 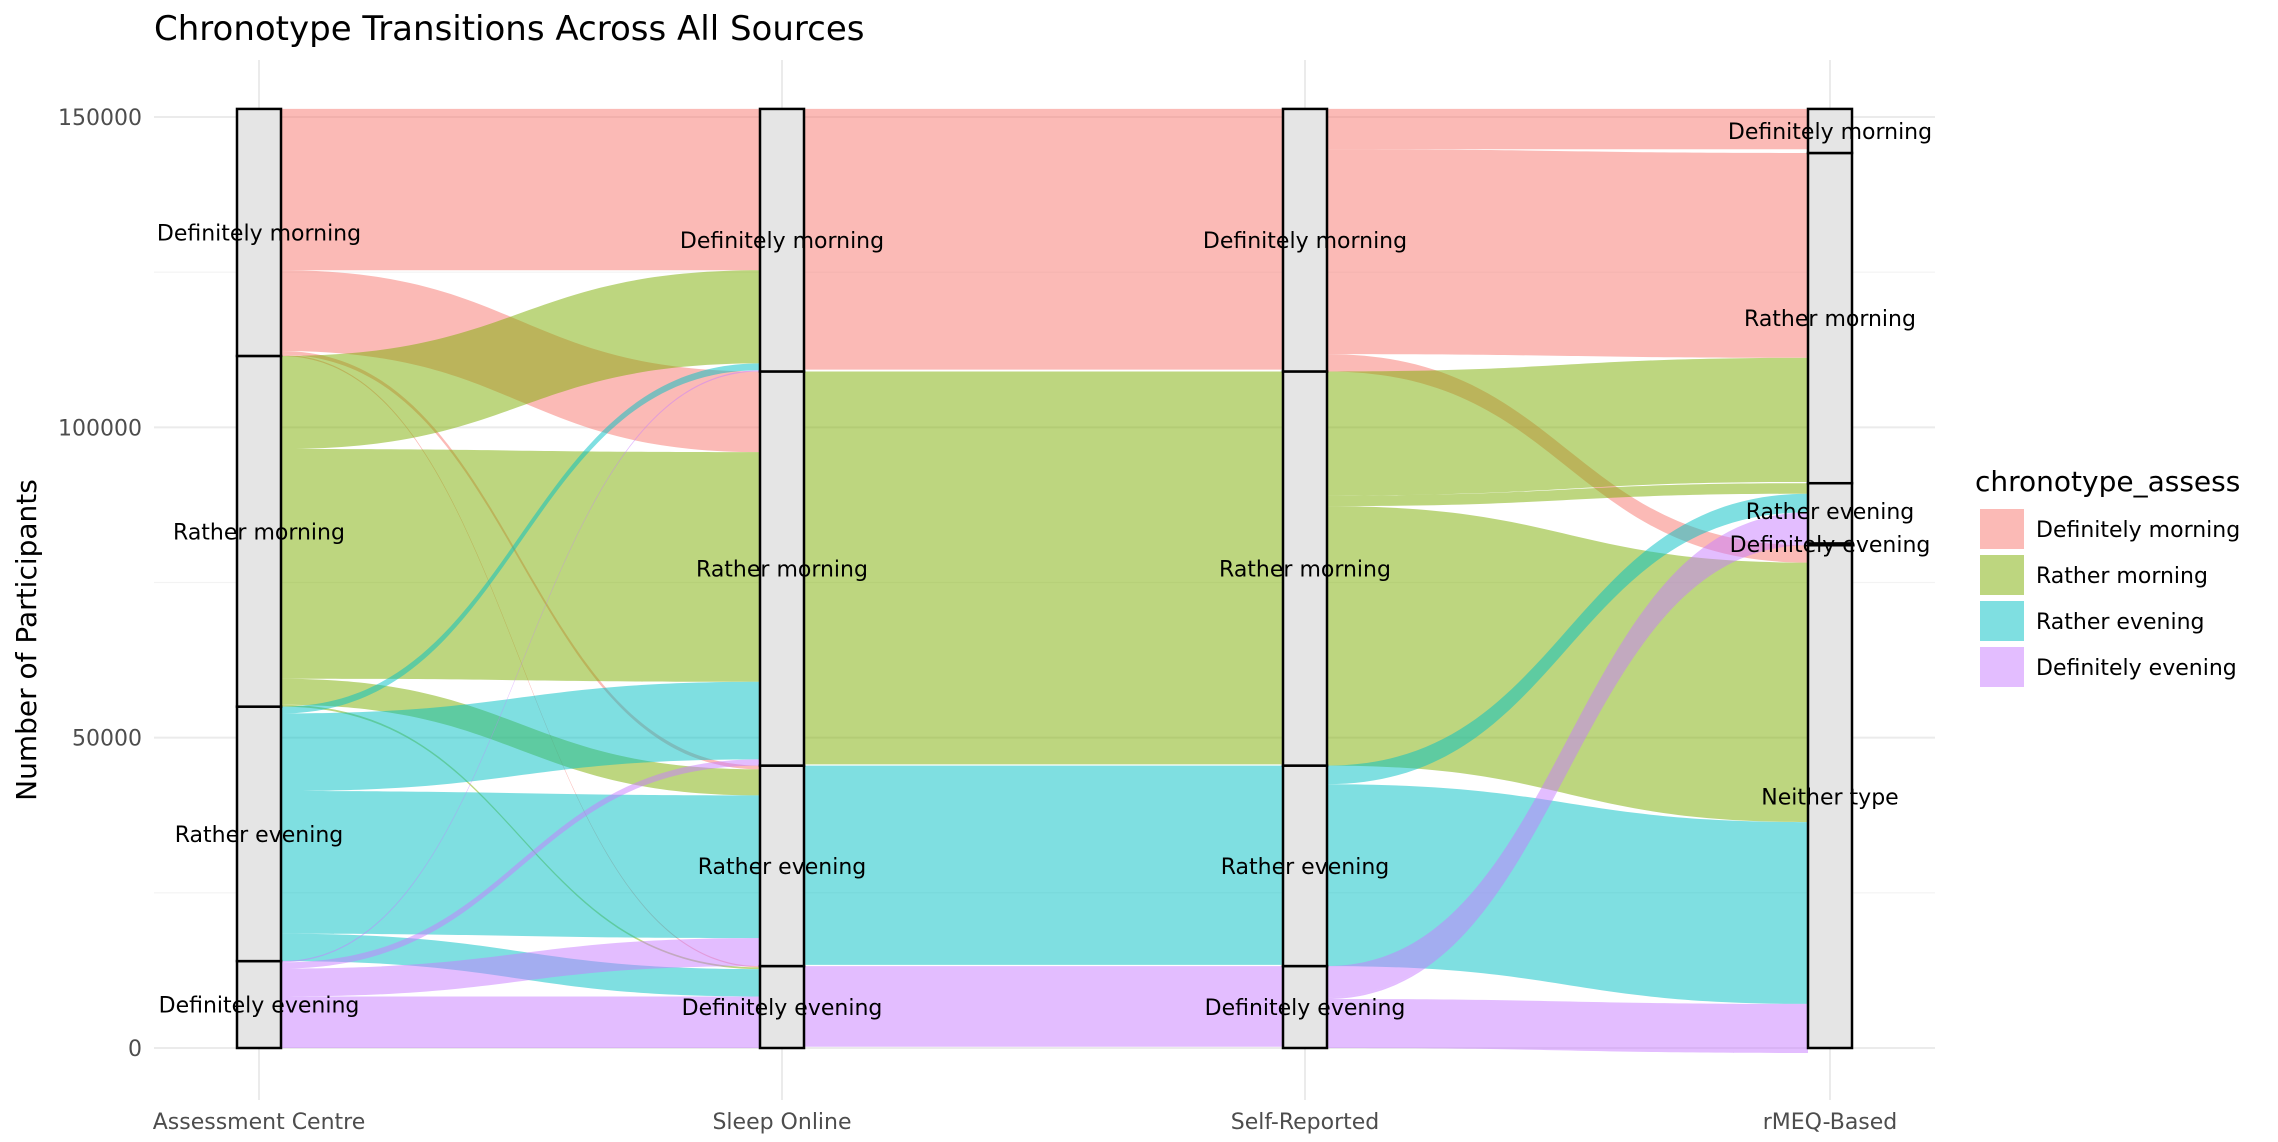 I want to click on y-ticks: 0 50000 100000 150000, so click(x=100, y=584).